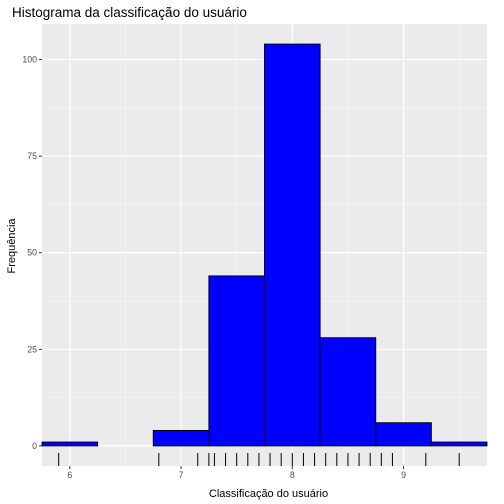  I want to click on y-axis: 0 25 50 75 100, so click(32, 253).